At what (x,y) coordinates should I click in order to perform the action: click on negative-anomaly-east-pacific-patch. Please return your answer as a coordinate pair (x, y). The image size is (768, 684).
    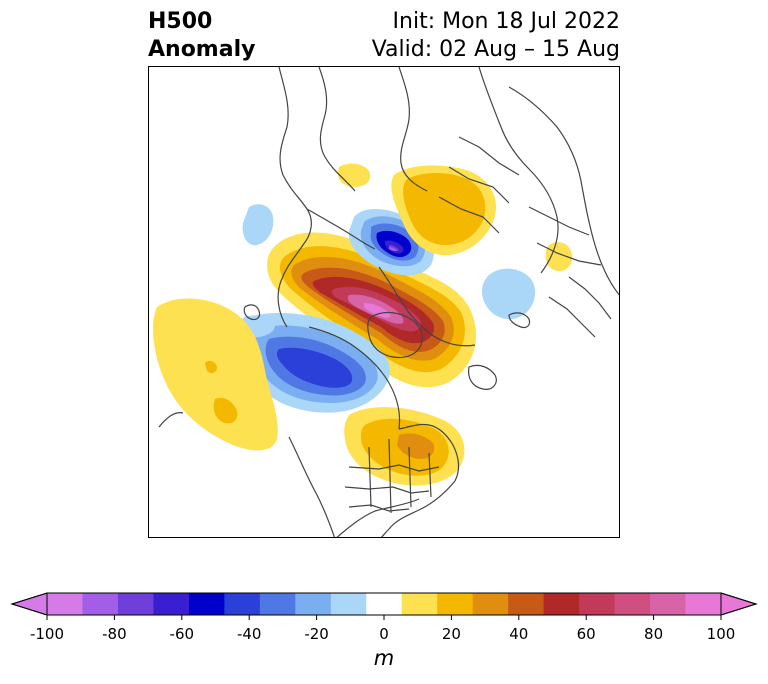
    Looking at the image, I should click on (258, 225).